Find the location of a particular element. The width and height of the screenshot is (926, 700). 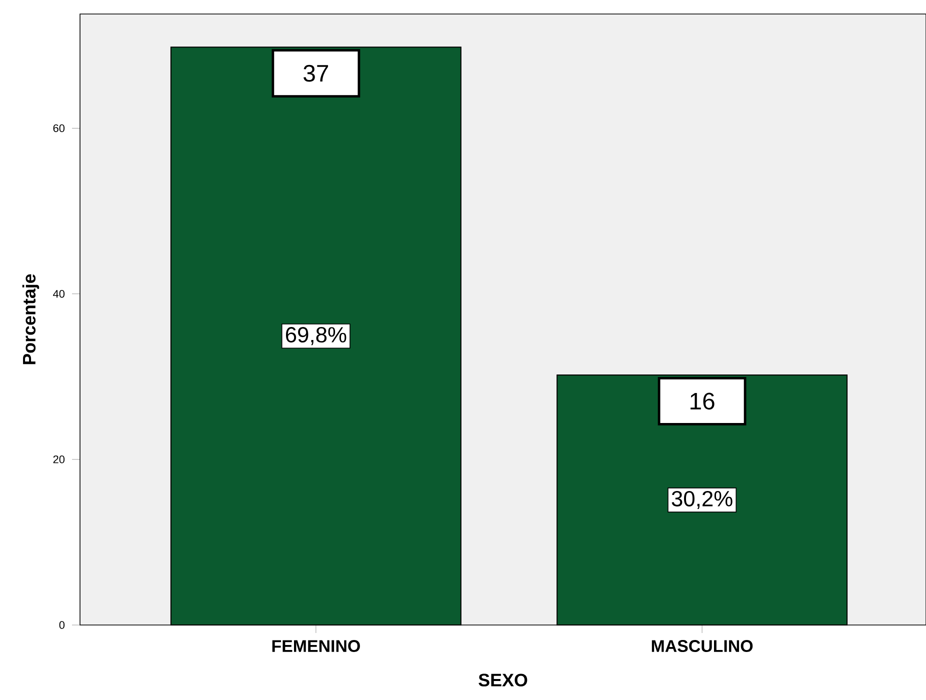

x-axis-title: SEXO is located at coordinates (503, 680).